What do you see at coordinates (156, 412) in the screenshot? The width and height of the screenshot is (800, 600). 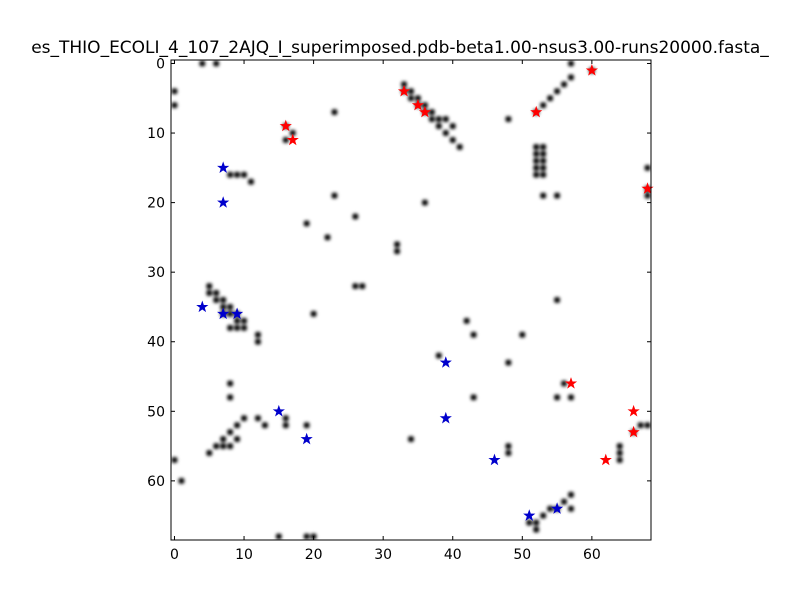 I see `y-tick-label: 50` at bounding box center [156, 412].